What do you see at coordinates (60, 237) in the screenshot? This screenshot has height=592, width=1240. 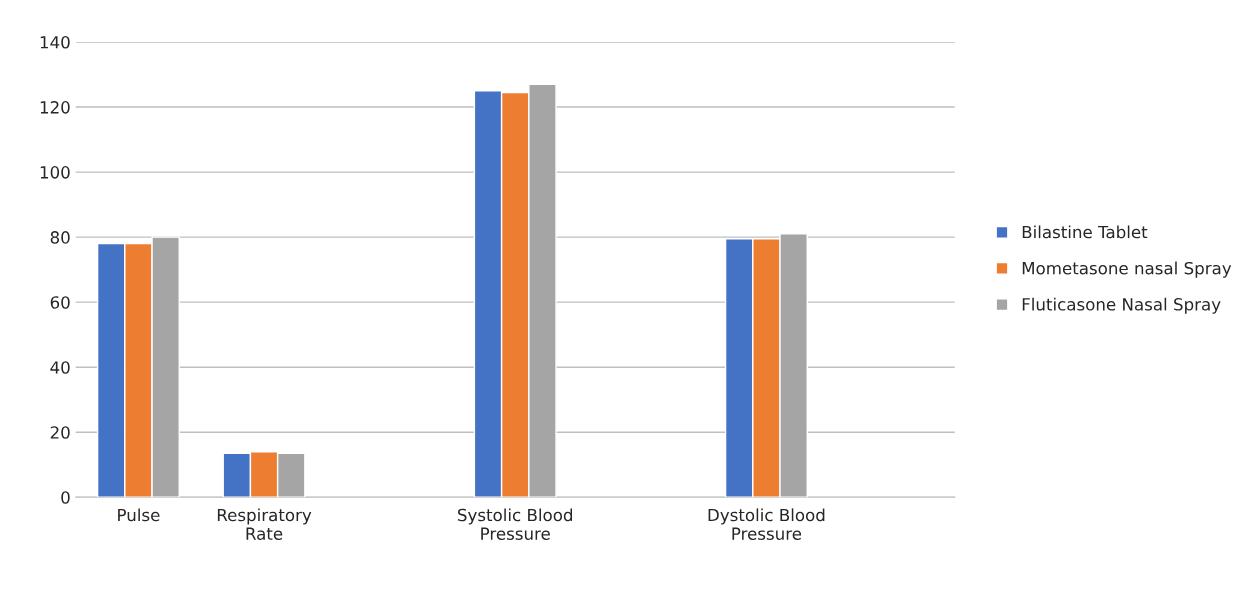 I see `y-tick-label: 80` at bounding box center [60, 237].